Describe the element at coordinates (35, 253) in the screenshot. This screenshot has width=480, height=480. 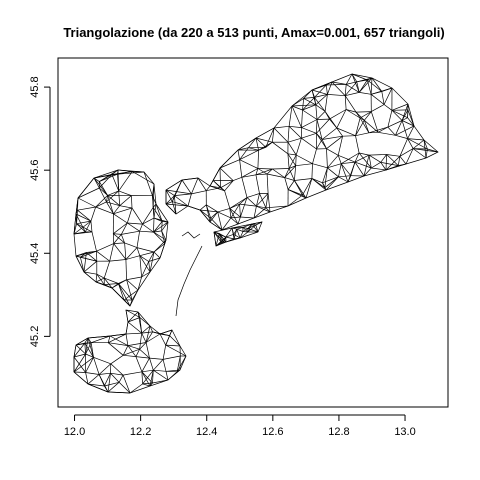
I see `y-tick-label: 45.4` at that location.